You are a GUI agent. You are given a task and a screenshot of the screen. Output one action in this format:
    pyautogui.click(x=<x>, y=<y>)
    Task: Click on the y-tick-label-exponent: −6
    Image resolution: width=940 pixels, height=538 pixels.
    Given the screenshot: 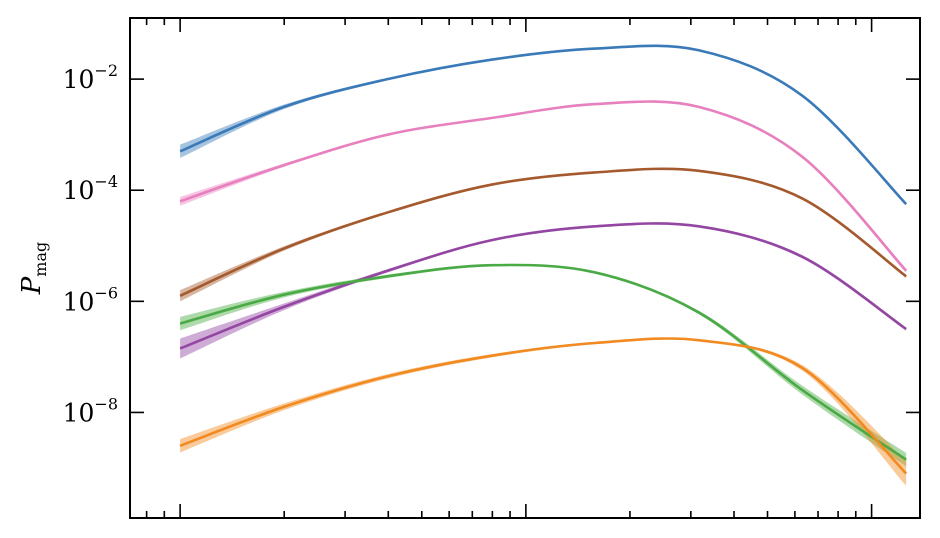 What is the action you would take?
    pyautogui.click(x=106, y=292)
    